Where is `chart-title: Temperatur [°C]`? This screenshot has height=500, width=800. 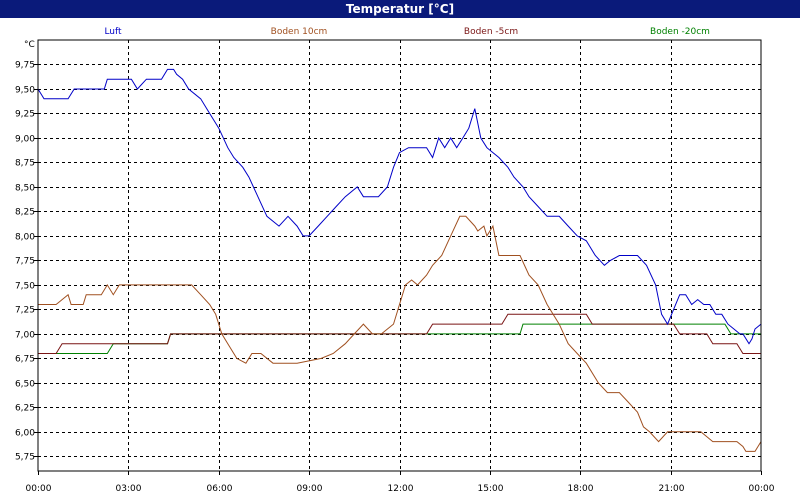 chart-title: Temperatur [°C] is located at coordinates (400, 9).